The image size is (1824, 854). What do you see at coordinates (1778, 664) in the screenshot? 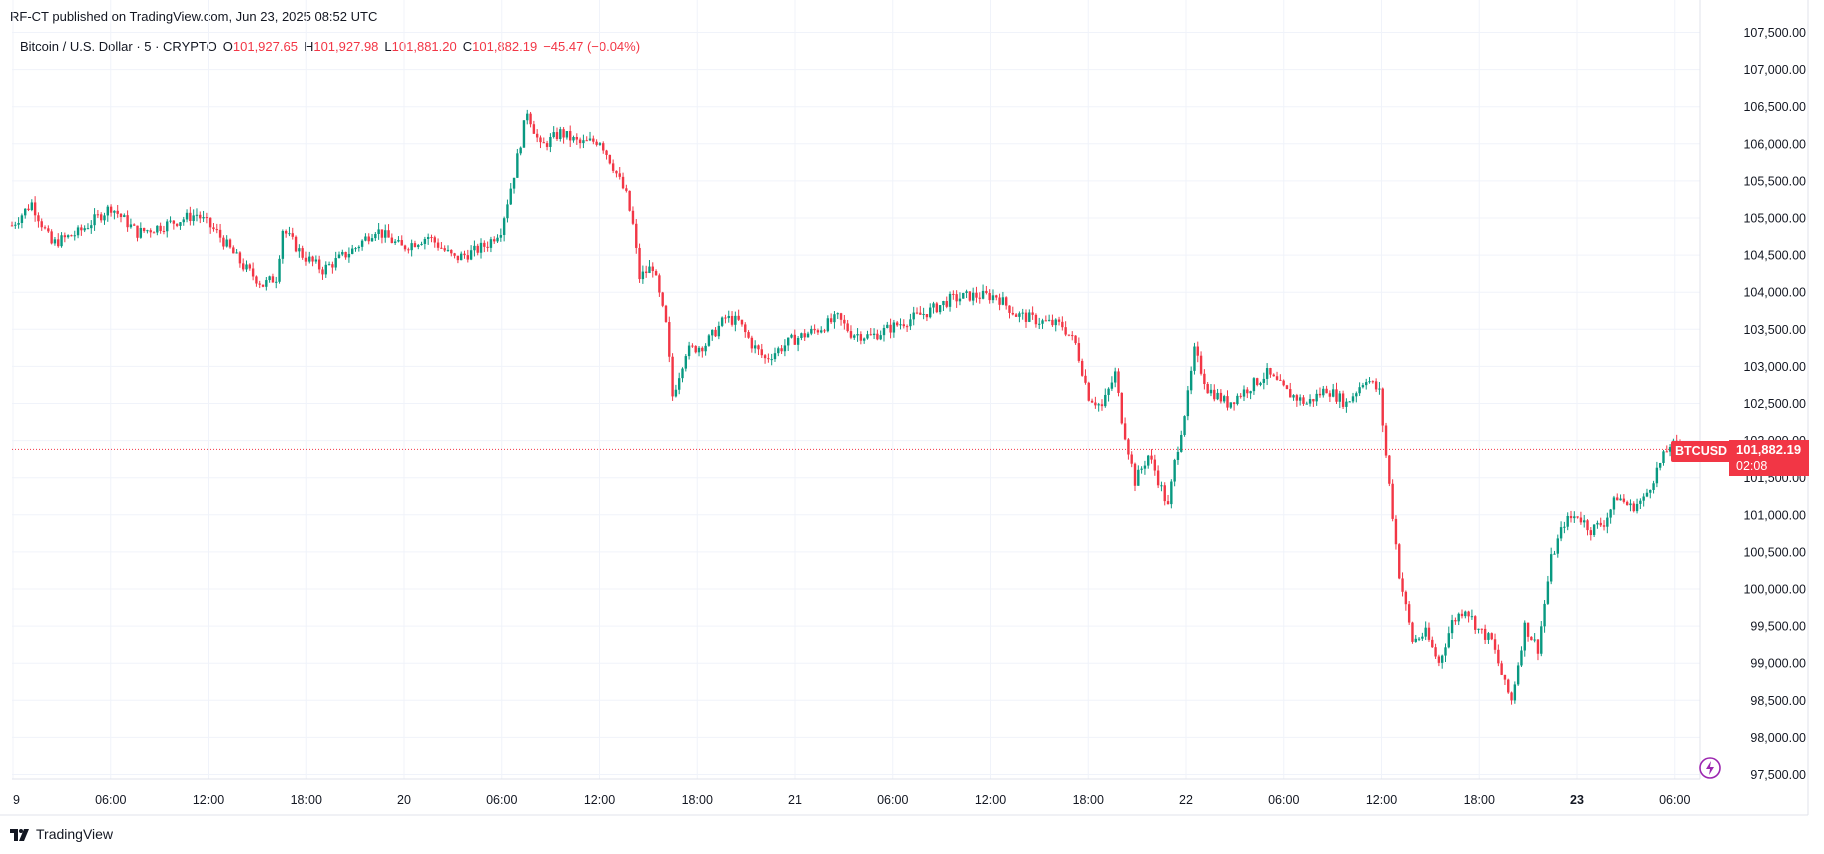
I see `price-tick-label: 99,000.00` at bounding box center [1778, 664].